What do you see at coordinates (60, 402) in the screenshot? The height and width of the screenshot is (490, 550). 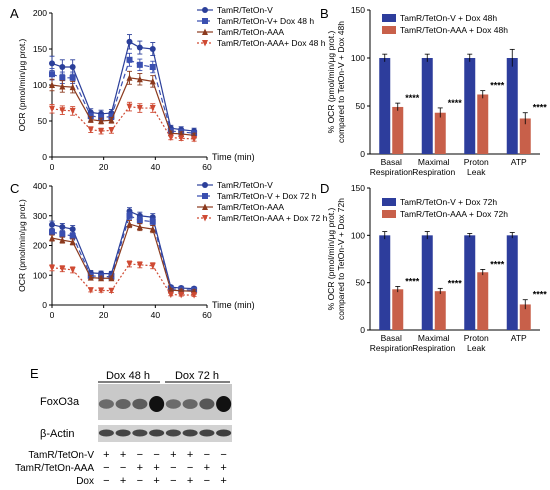 I see `blot-band-label-foxo3a: FoxO3a` at bounding box center [60, 402].